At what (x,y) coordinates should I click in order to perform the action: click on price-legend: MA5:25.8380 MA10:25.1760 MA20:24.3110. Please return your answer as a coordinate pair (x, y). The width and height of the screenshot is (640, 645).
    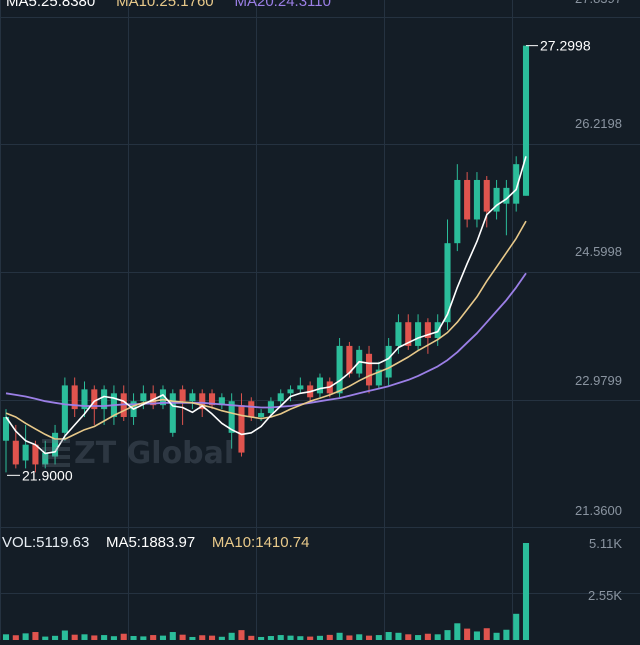
    Looking at the image, I should click on (168, 5).